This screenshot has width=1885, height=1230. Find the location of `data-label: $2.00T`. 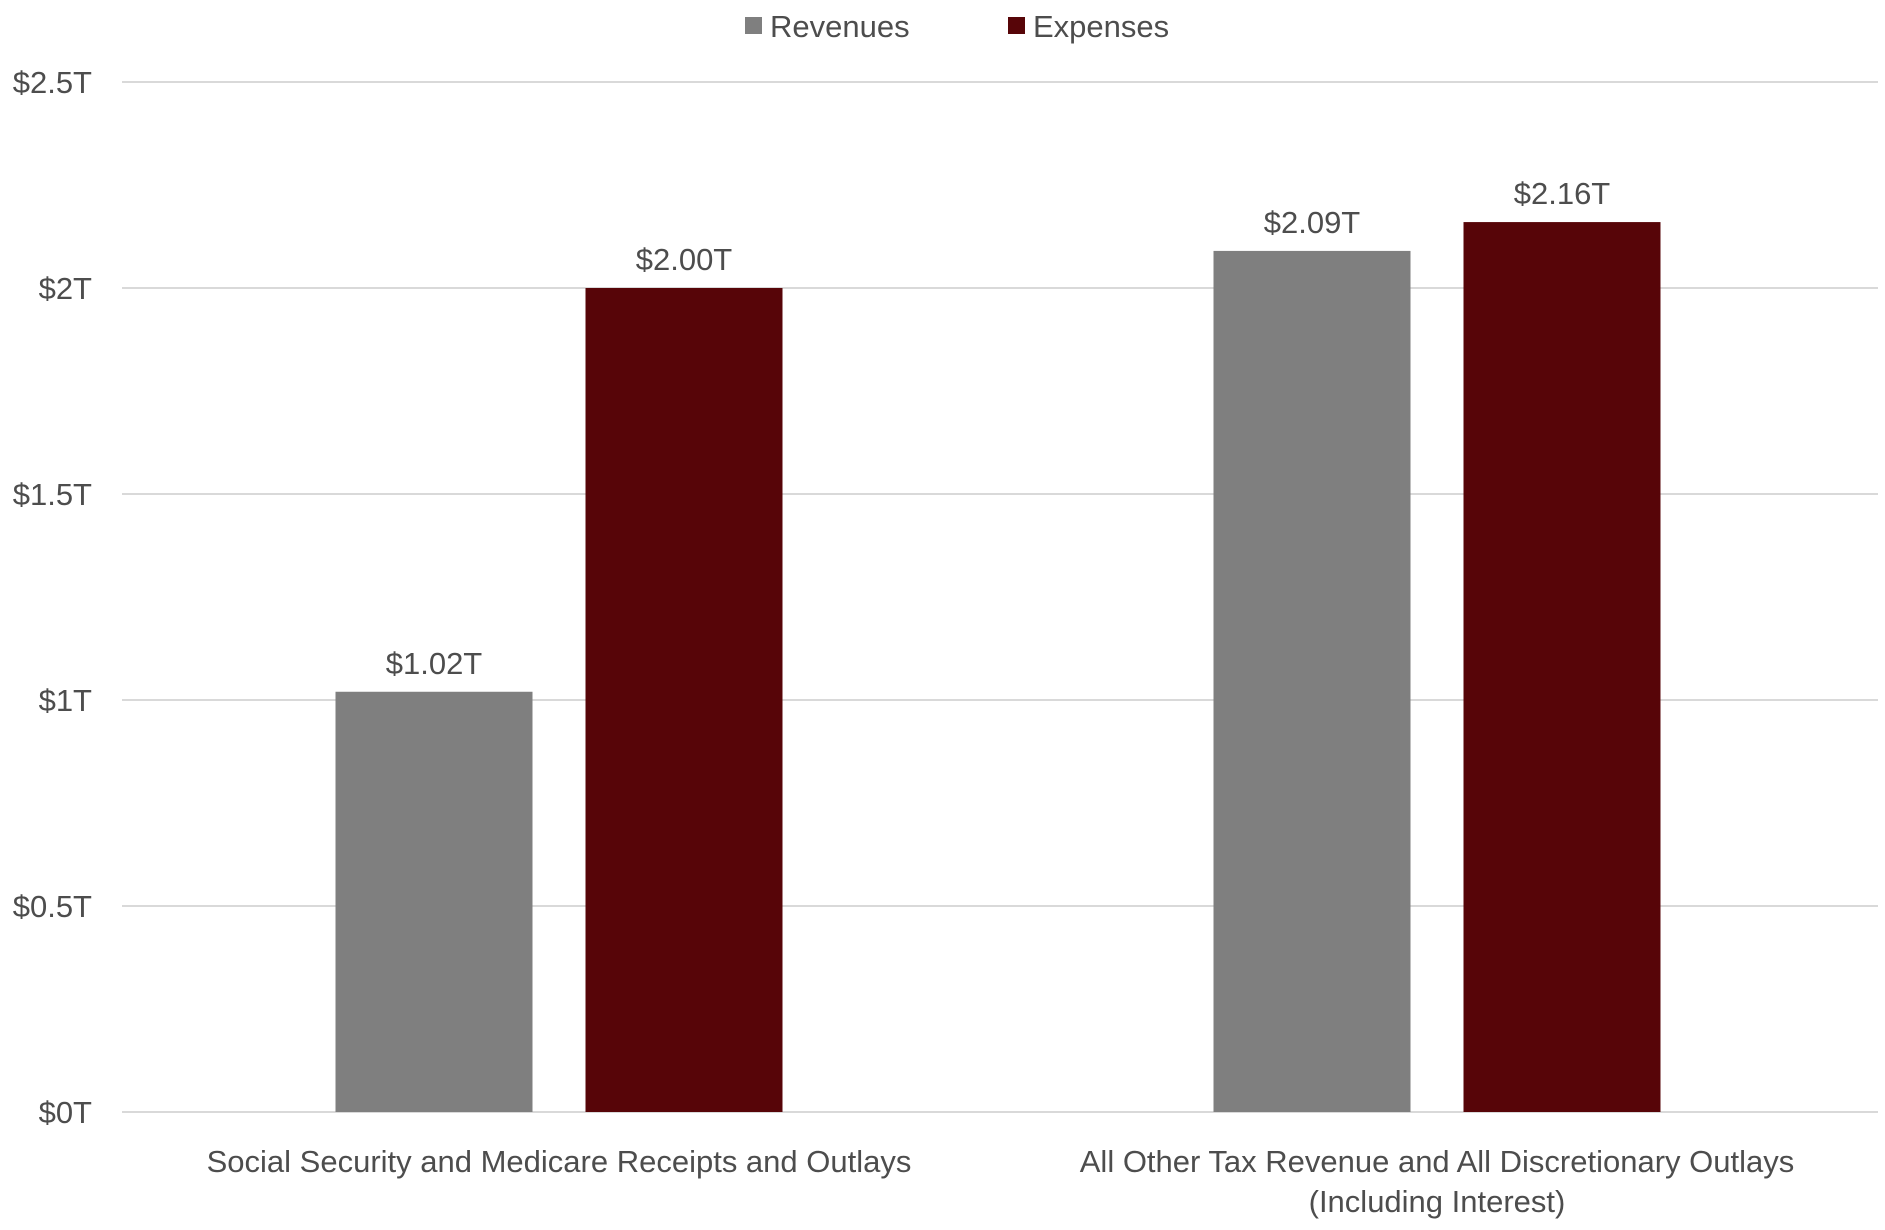

data-label: $2.00T is located at coordinates (684, 259).